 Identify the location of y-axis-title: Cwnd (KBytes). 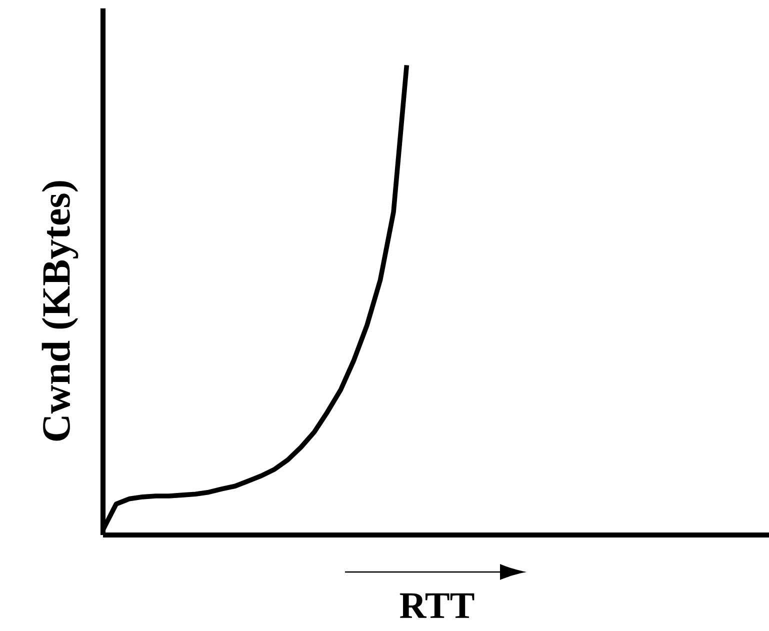
(60, 311).